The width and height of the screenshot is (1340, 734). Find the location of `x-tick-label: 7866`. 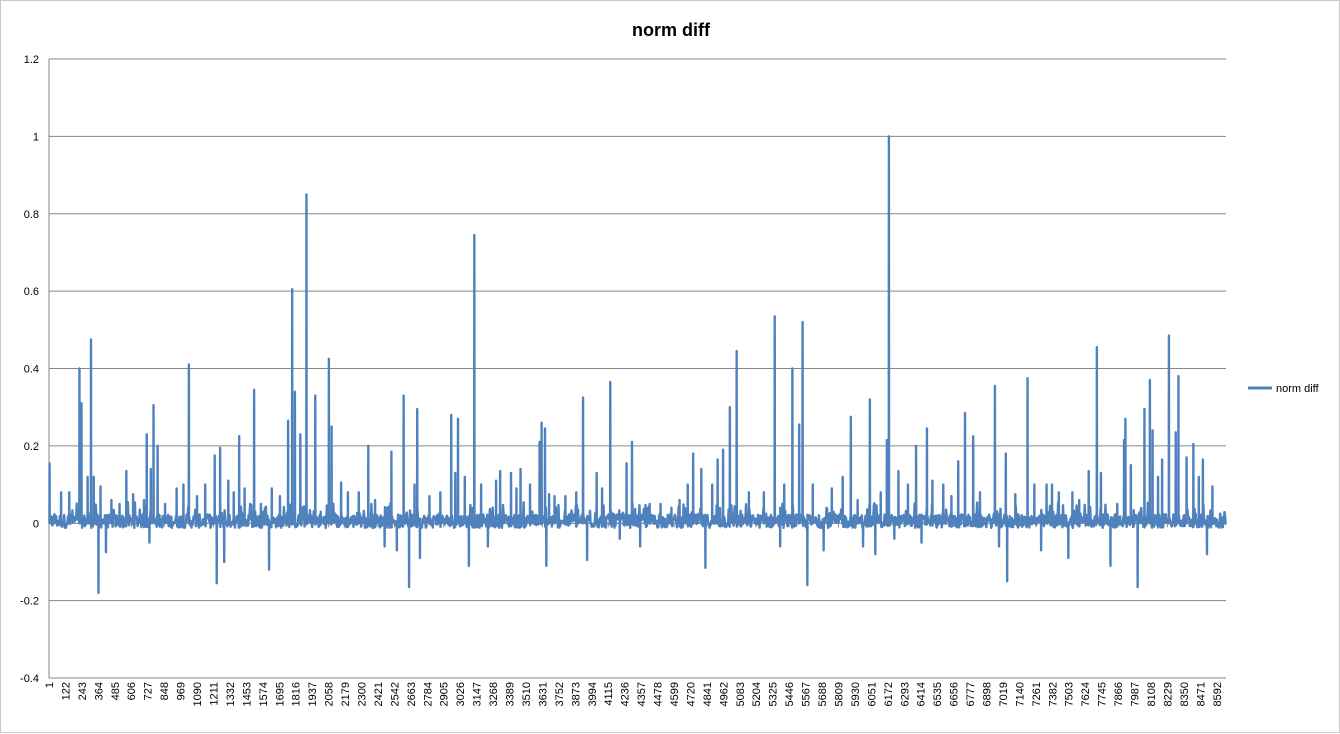

x-tick-label: 7866 is located at coordinates (1119, 694).